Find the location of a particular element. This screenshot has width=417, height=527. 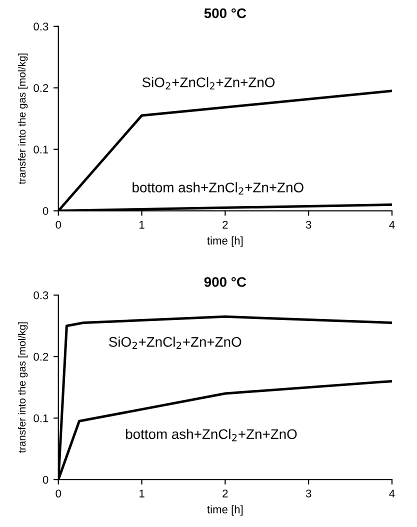

chart-title: 900 °C is located at coordinates (225, 282).